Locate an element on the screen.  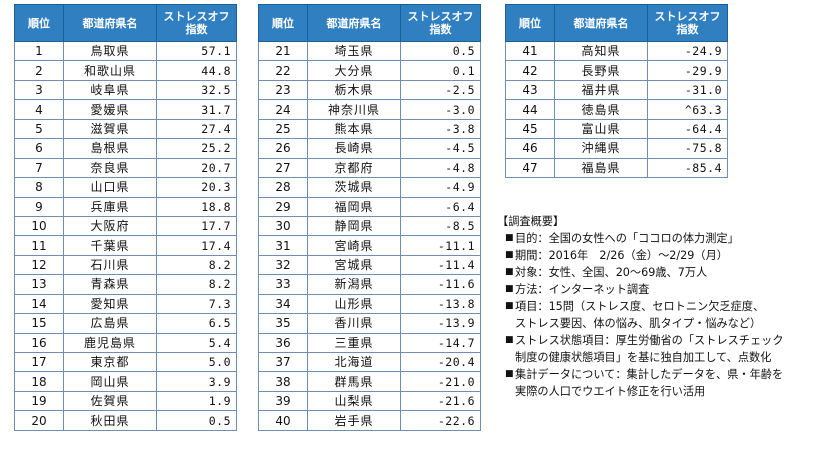
prefecture-cell: 徳島県 is located at coordinates (601, 109).